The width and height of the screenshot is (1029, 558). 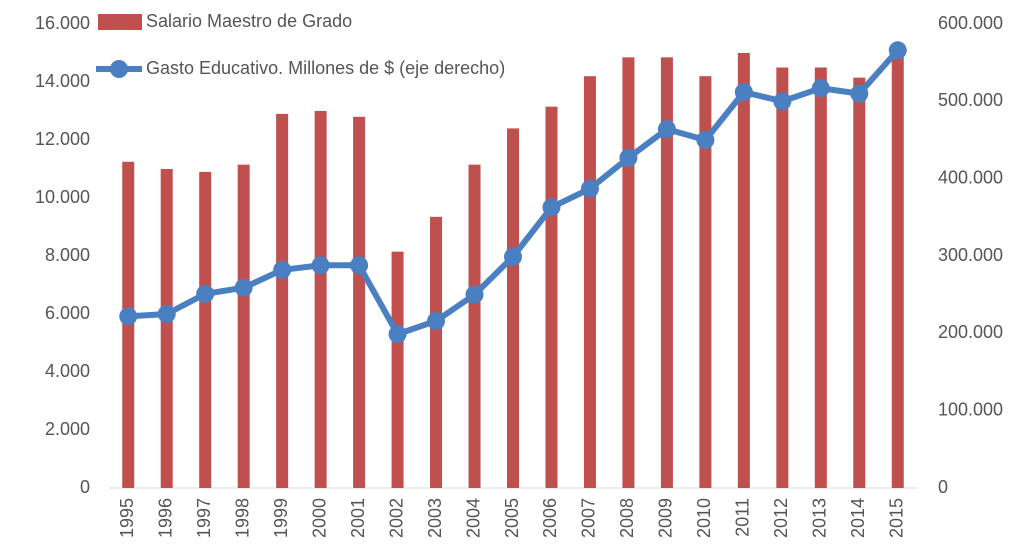 I want to click on x-tick-label: 2001, so click(x=358, y=518).